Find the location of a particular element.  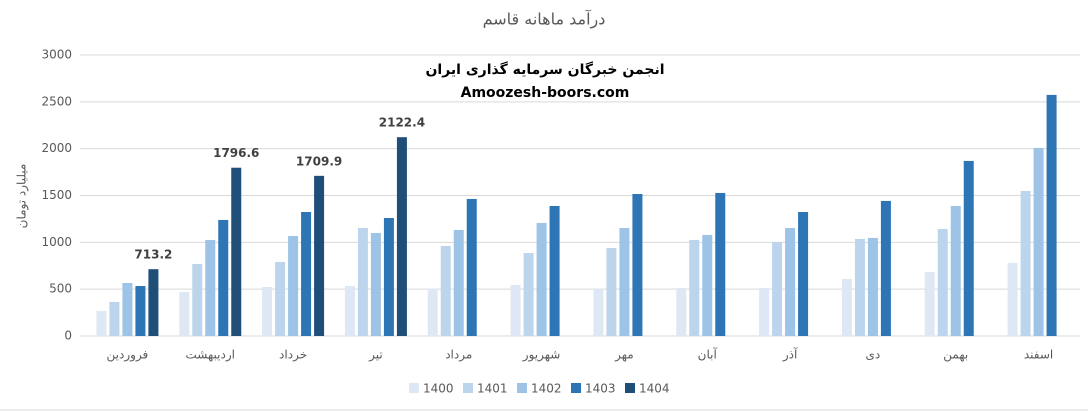

x-tick-label: تیر is located at coordinates (375, 355).